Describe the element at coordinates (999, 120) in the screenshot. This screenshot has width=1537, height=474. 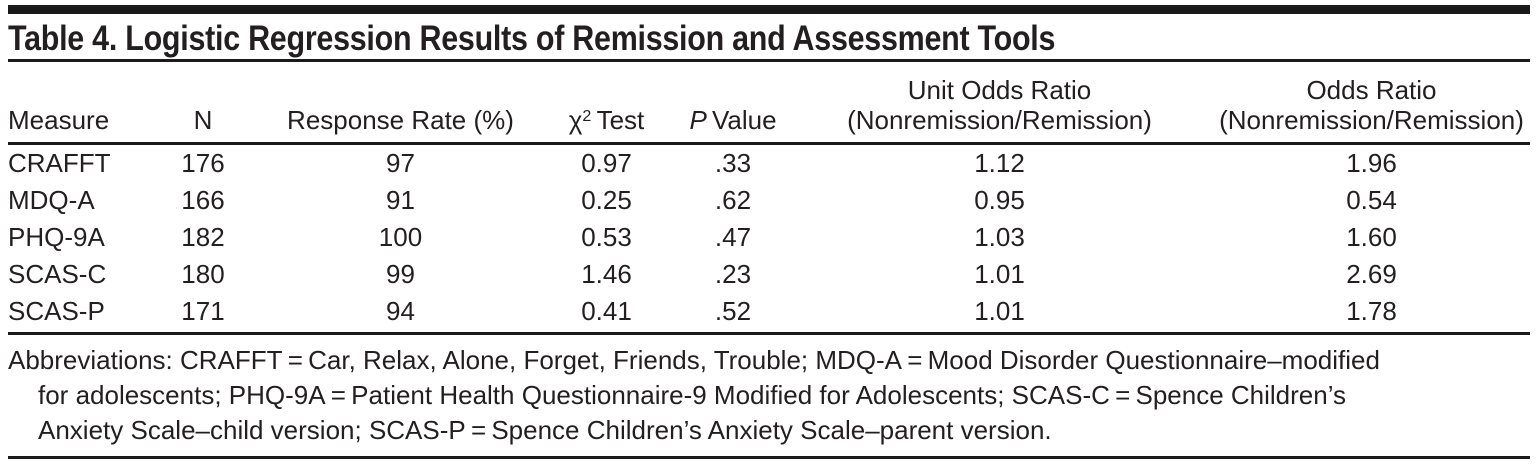
I see `unit-odds-ratio-line2: (Nonremission/Remission)` at that location.